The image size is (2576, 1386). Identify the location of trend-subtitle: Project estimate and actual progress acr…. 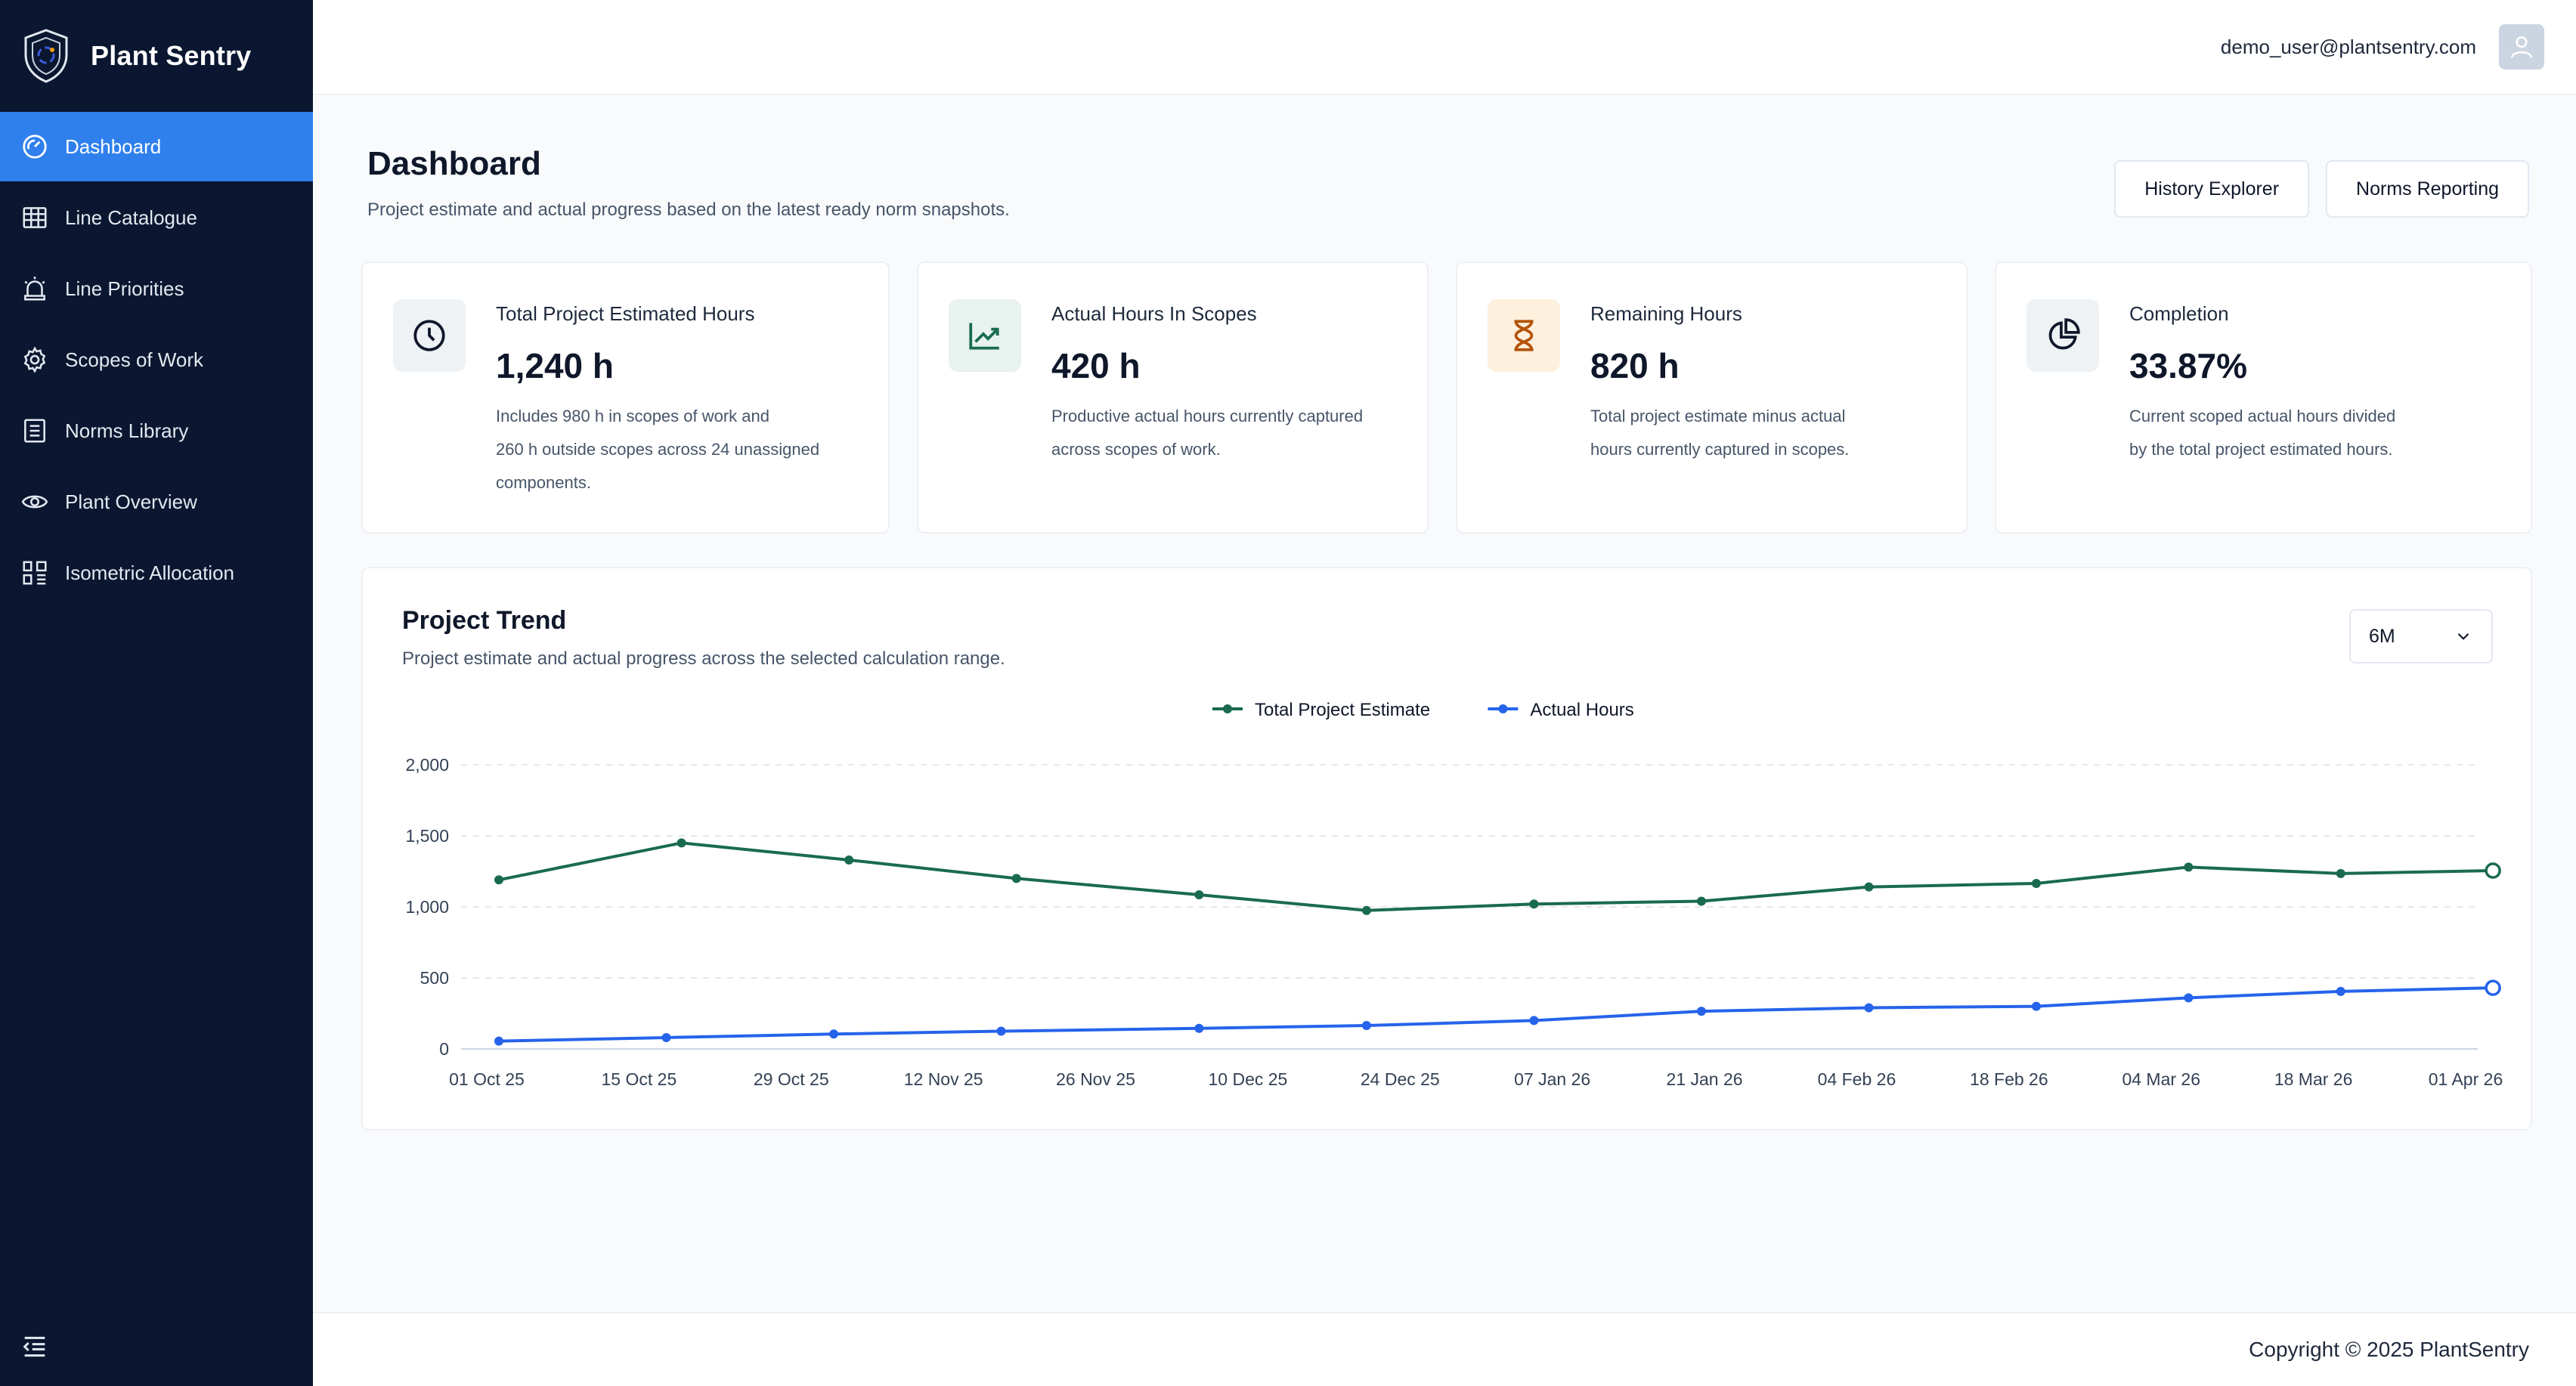
(703, 658).